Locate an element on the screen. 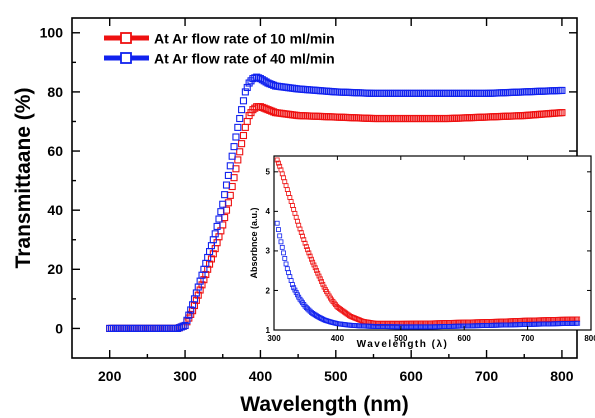 Image resolution: width=595 pixels, height=418 pixels. y-tick-label: 20 is located at coordinates (55, 269).